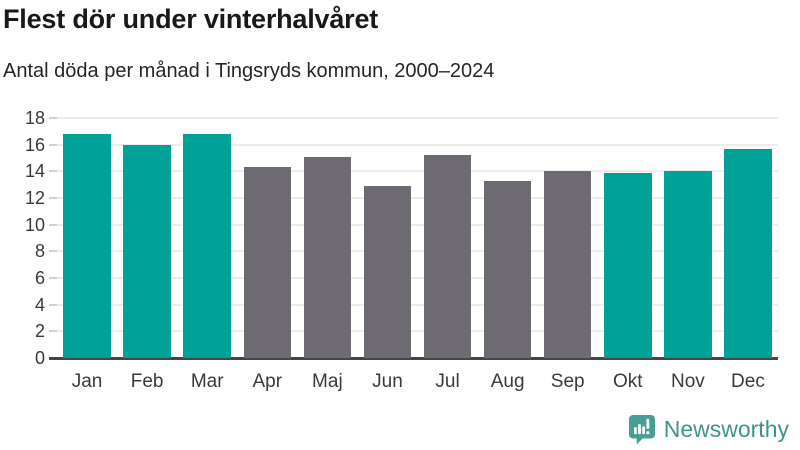 The image size is (800, 450). What do you see at coordinates (87, 246) in the screenshot?
I see `bar-jan` at bounding box center [87, 246].